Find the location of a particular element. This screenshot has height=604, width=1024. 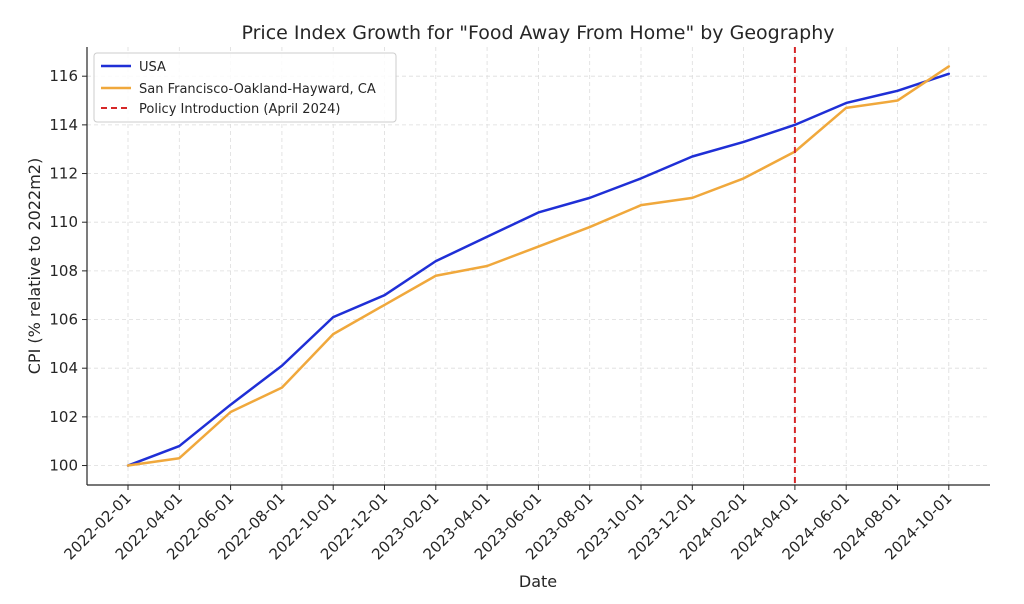

y-tick-label: 114 is located at coordinates (63, 125).